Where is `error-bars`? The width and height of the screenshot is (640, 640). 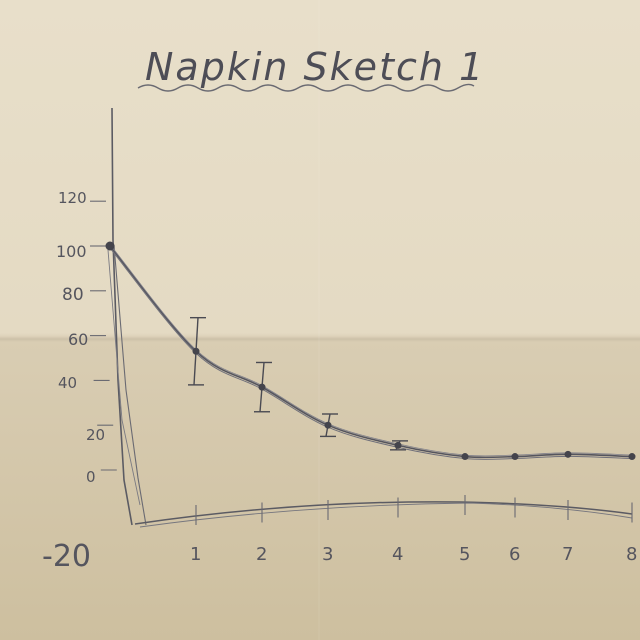
error-bars is located at coordinates (298, 383).